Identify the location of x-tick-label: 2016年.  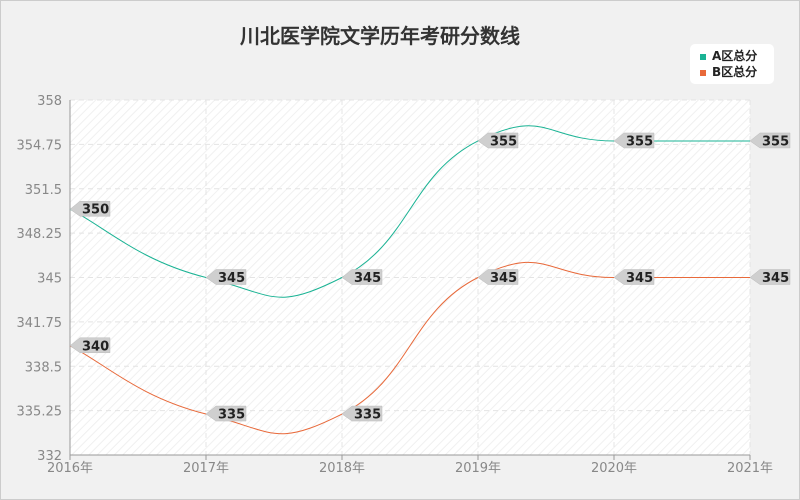
(70, 468).